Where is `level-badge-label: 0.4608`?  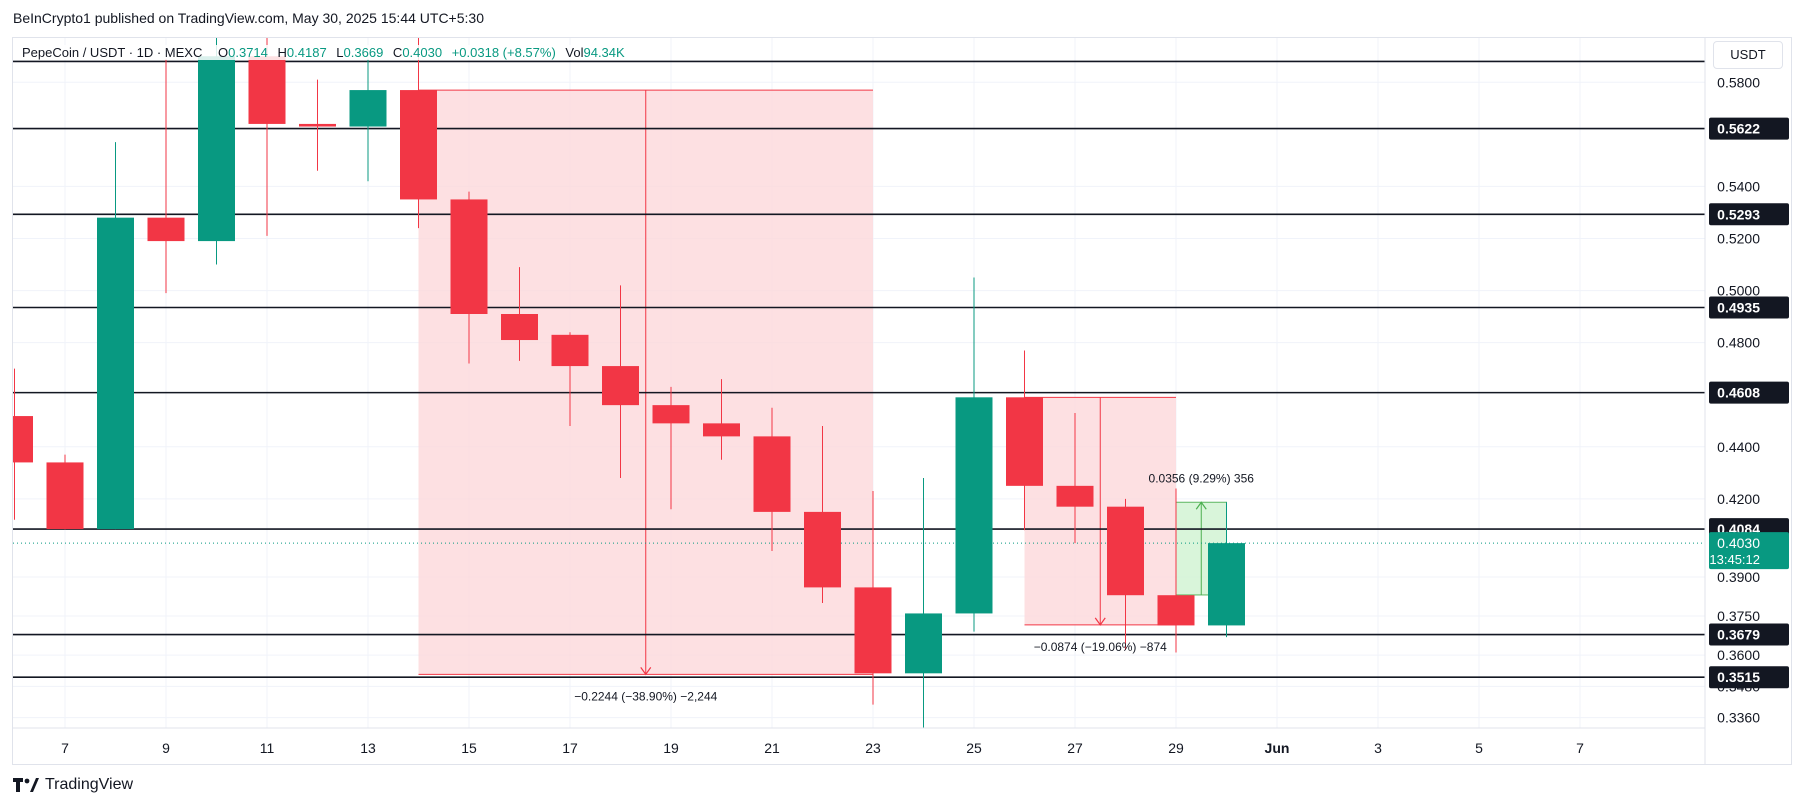
level-badge-label: 0.4608 is located at coordinates (1738, 393).